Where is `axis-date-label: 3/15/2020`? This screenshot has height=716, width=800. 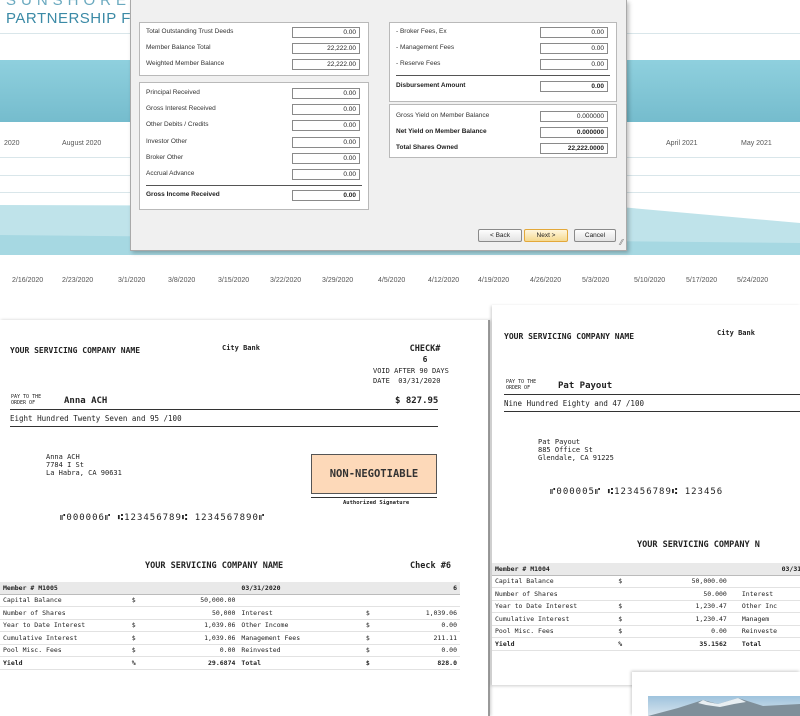 axis-date-label: 3/15/2020 is located at coordinates (234, 280).